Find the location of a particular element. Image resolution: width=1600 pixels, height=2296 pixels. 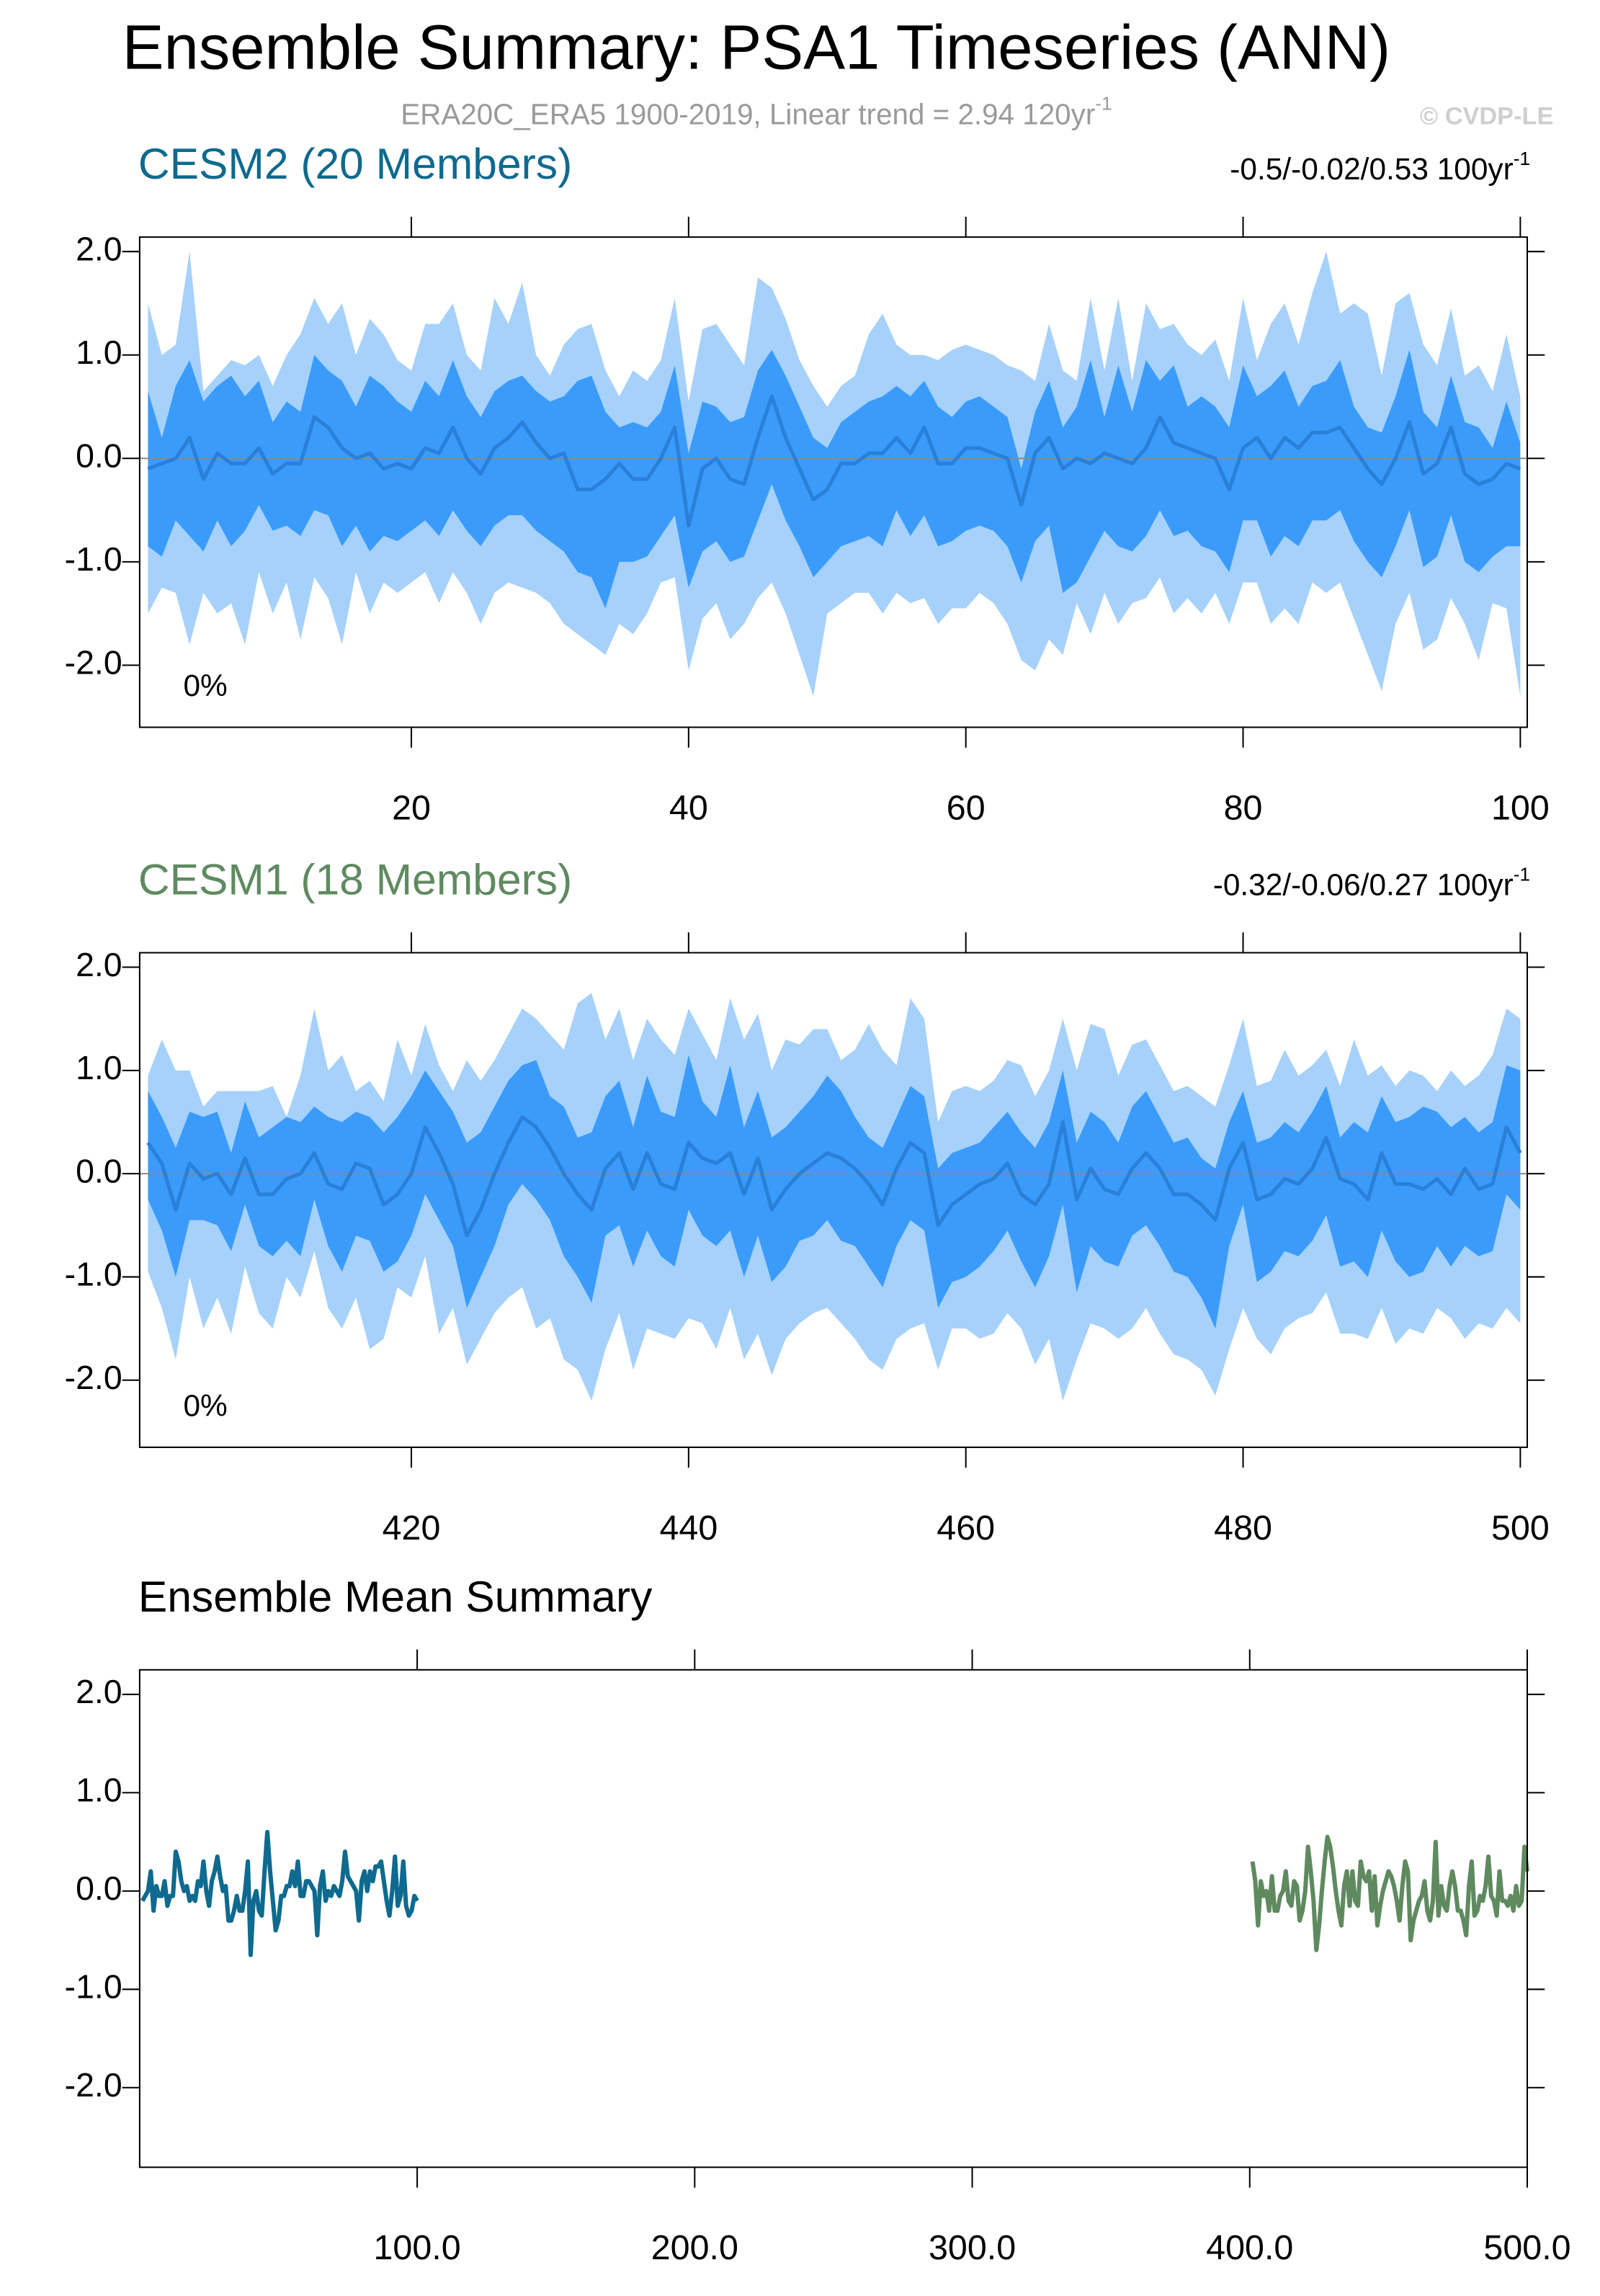

x-tick-label: 100 is located at coordinates (1521, 807).